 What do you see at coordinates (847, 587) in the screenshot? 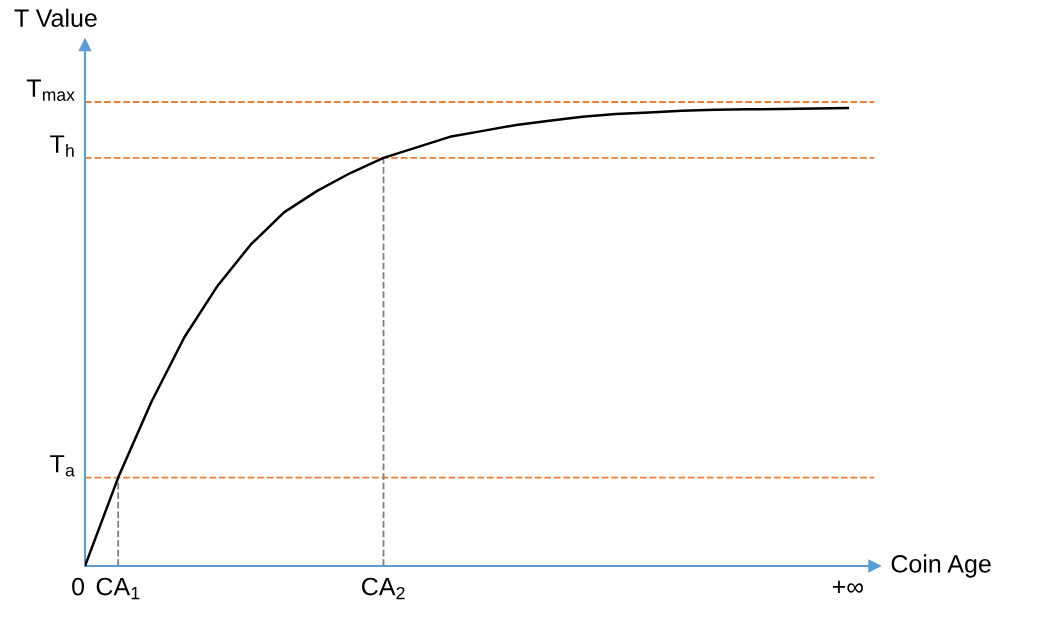
I see `x-tick-label: +∞` at bounding box center [847, 587].